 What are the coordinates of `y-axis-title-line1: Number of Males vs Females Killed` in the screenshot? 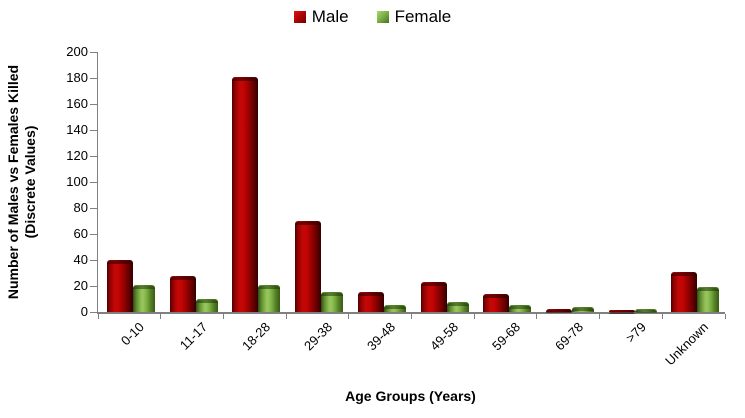 It's located at (13, 182).